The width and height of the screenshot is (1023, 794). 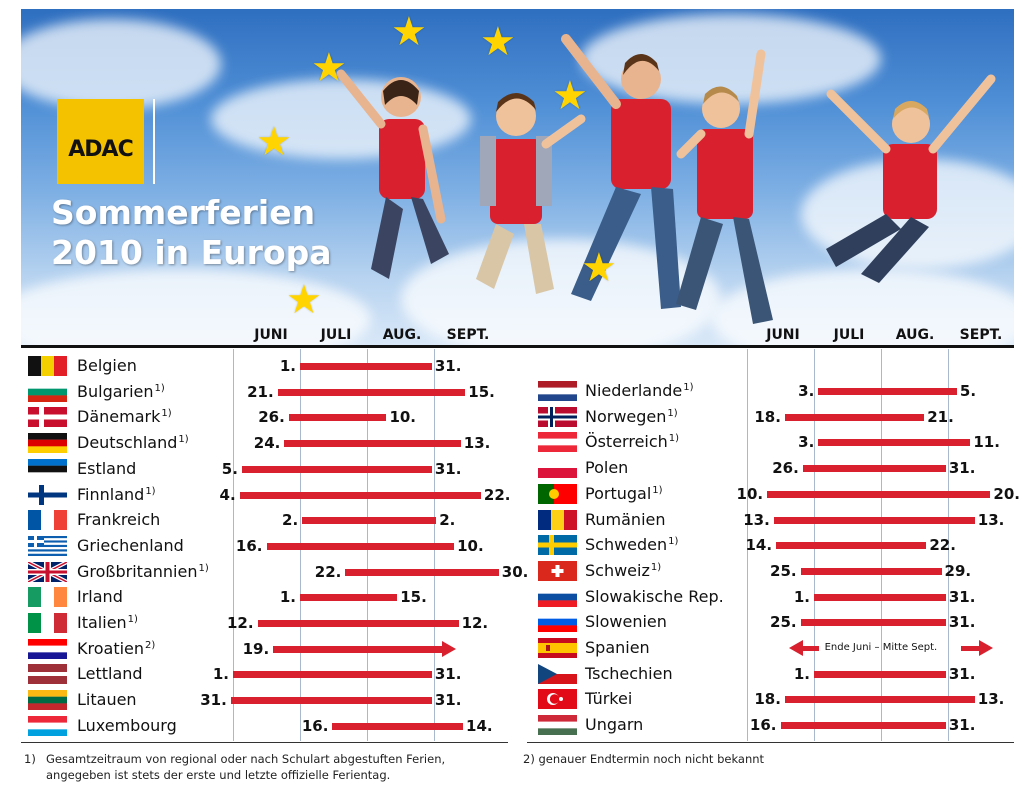 I want to click on month-header: JUNI, so click(x=271, y=335).